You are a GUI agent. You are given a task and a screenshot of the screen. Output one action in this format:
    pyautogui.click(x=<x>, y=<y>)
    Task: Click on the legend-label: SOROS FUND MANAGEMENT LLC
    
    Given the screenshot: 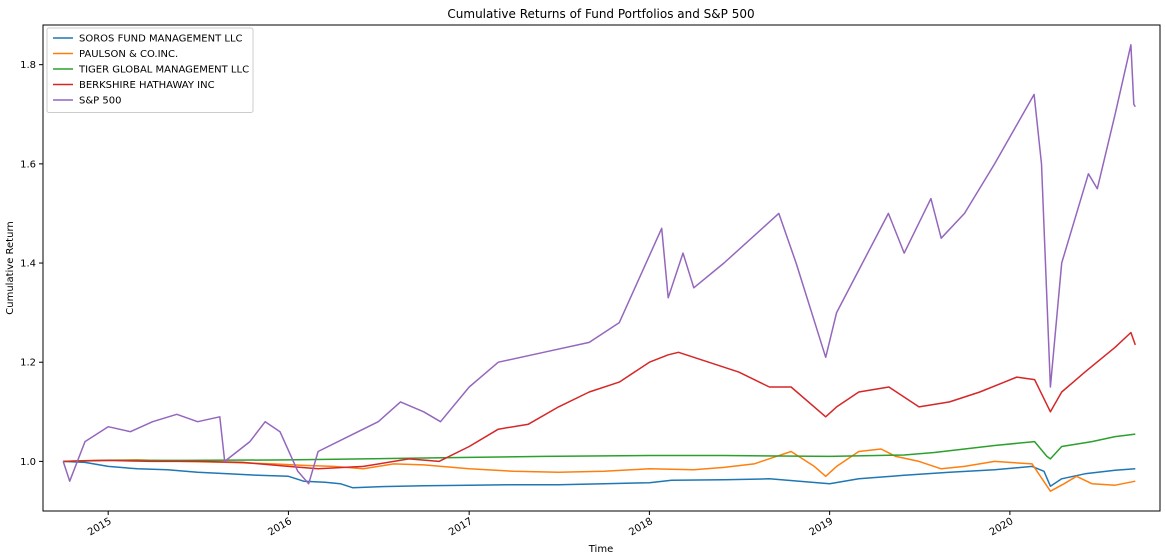 What is the action you would take?
    pyautogui.click(x=161, y=39)
    